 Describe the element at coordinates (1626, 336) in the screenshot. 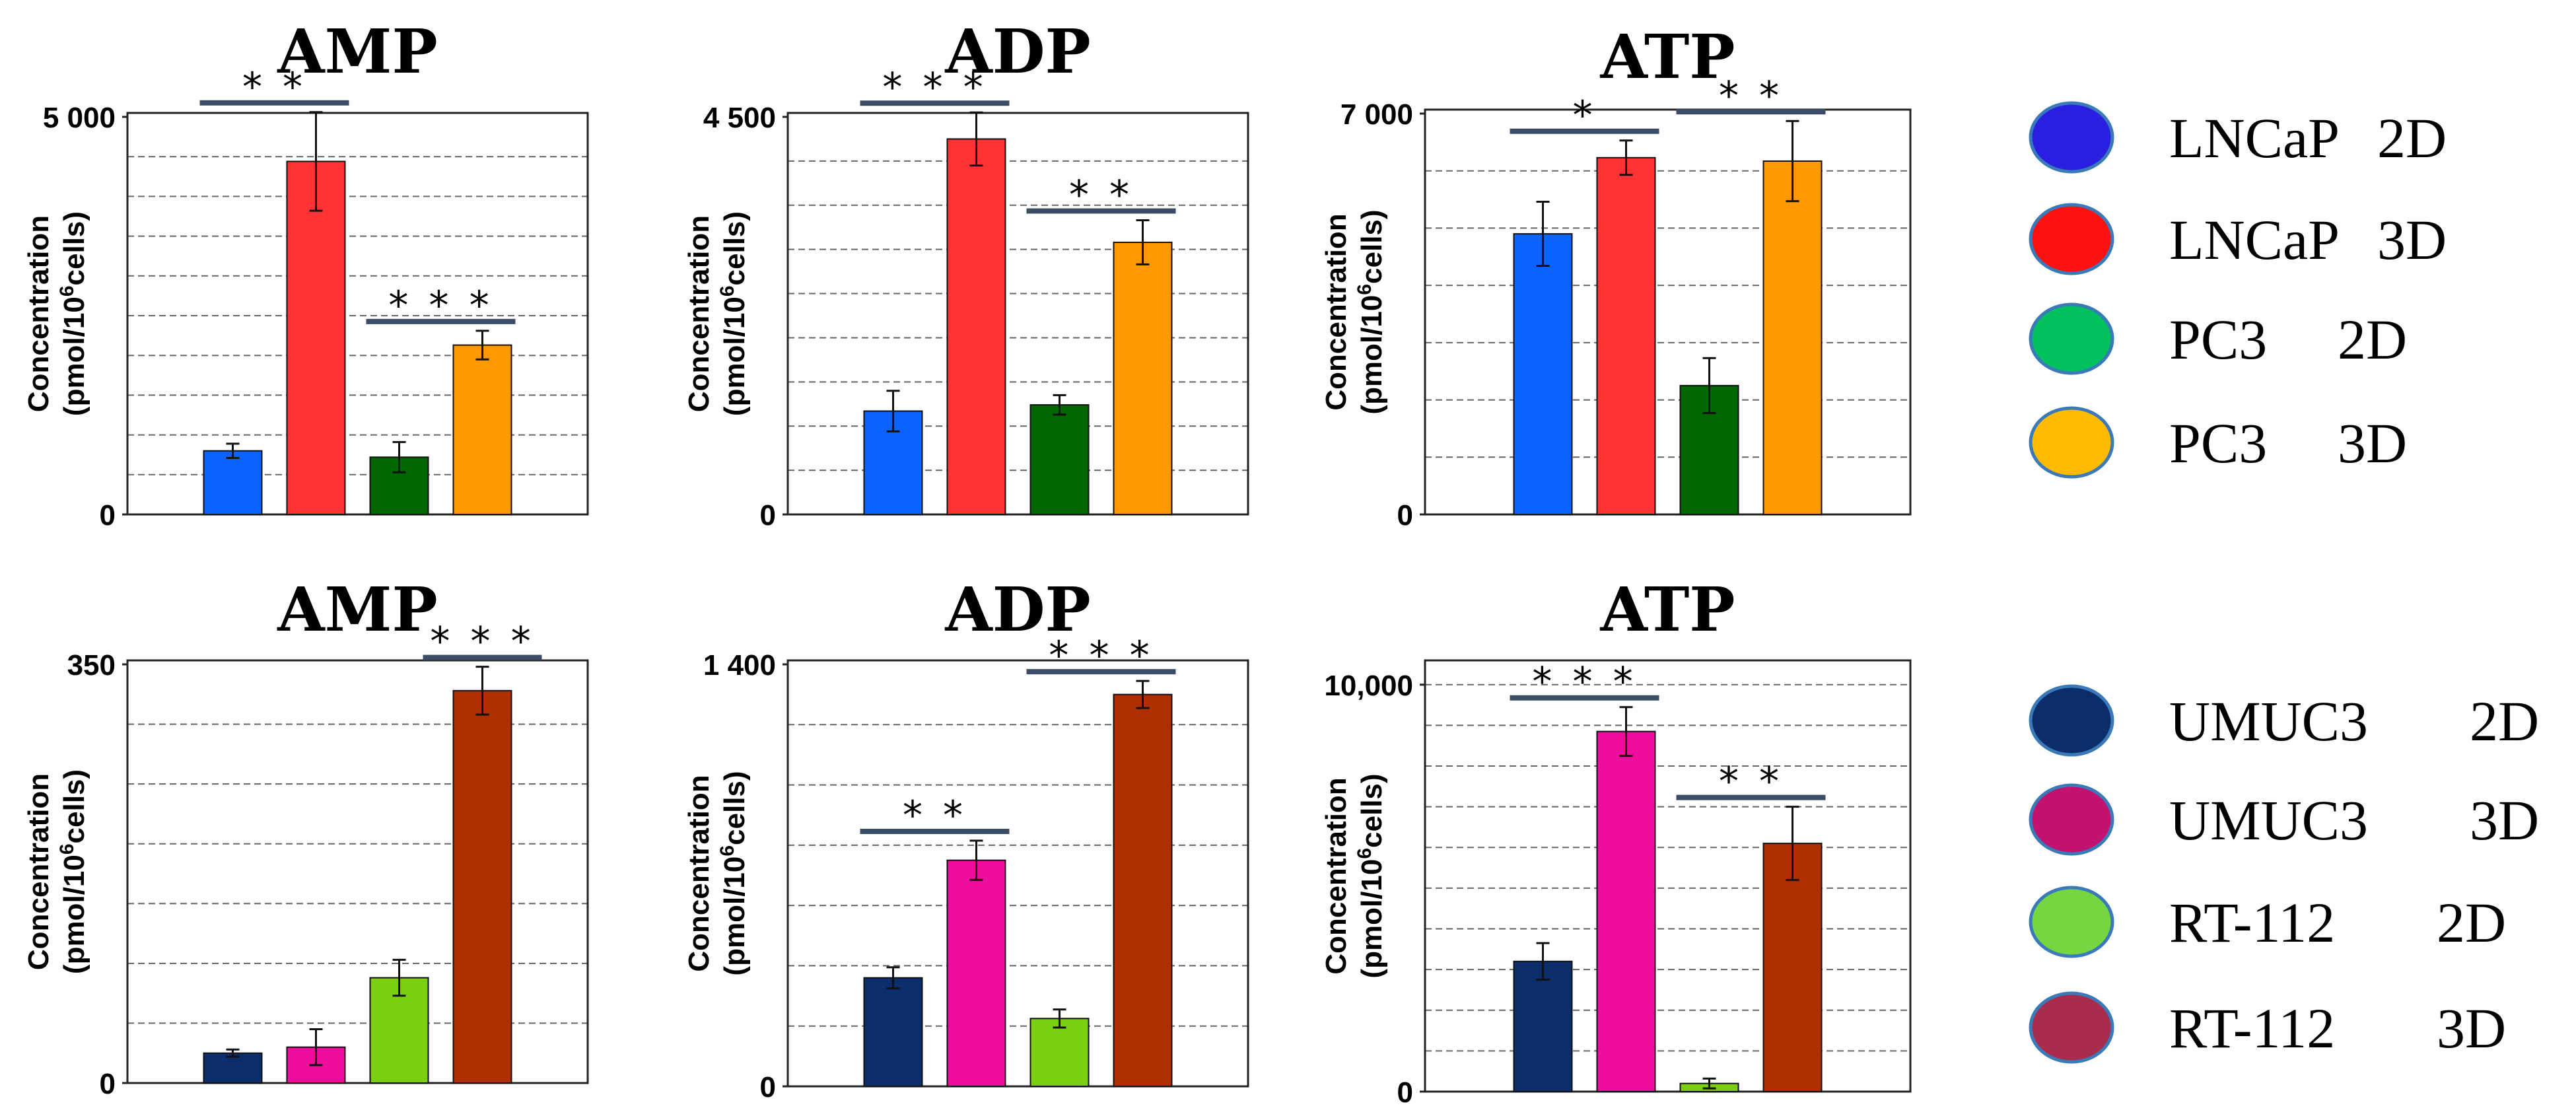

I see `bar-lncap-3d` at that location.